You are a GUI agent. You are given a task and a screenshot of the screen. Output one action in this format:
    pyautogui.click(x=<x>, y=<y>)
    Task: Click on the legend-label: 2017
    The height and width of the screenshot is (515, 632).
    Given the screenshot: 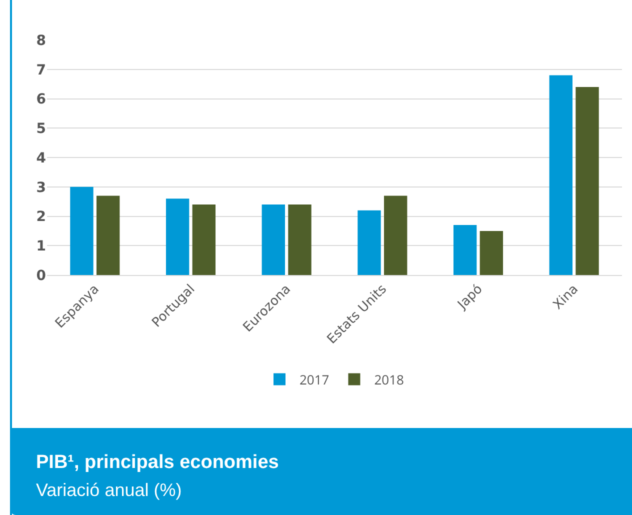 What is the action you would take?
    pyautogui.click(x=315, y=379)
    